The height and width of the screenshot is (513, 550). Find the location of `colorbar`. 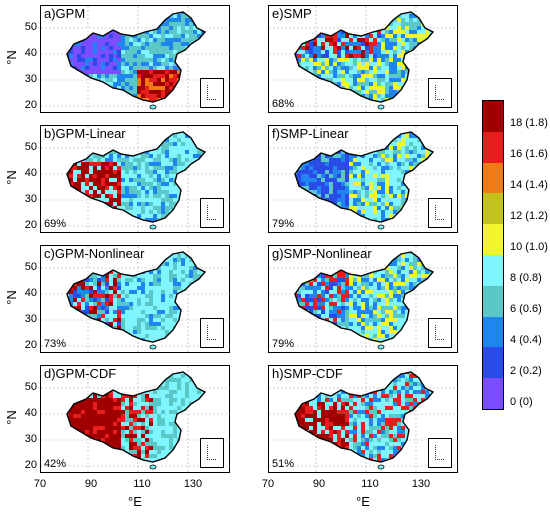

colorbar is located at coordinates (493, 255).